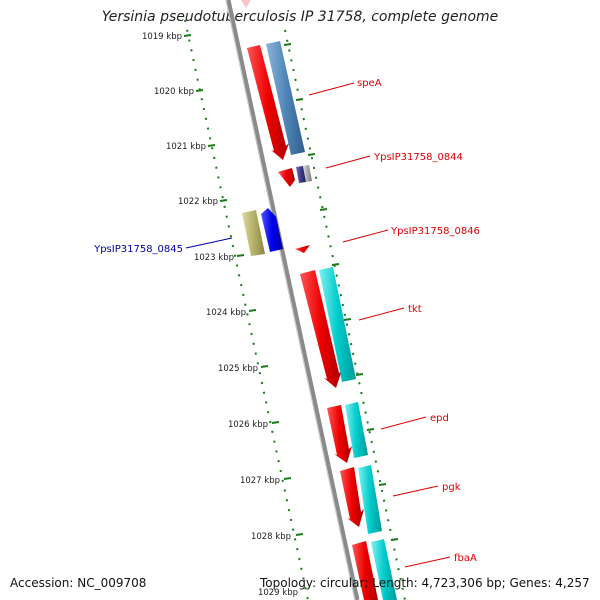 This screenshot has height=600, width=600. Describe the element at coordinates (331, 89) in the screenshot. I see `leader-speA` at that location.